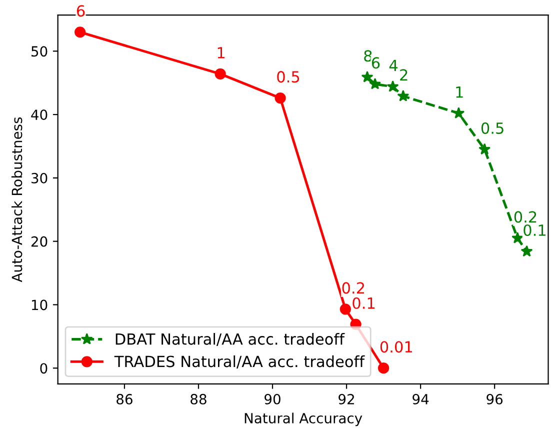  Describe the element at coordinates (40, 51) in the screenshot. I see `y-tick-label: 50` at that location.